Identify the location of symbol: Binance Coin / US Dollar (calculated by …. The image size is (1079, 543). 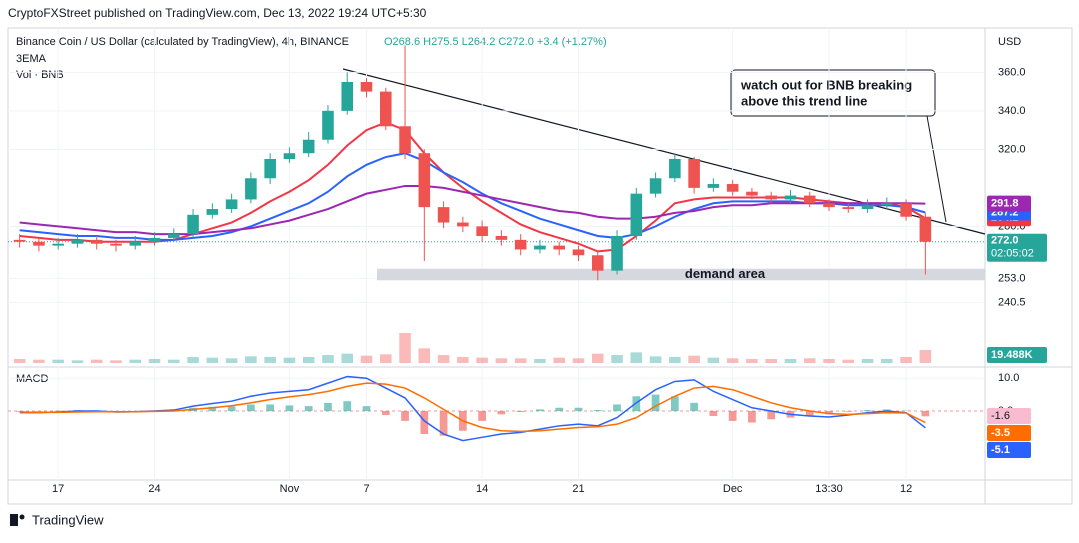
(182, 42).